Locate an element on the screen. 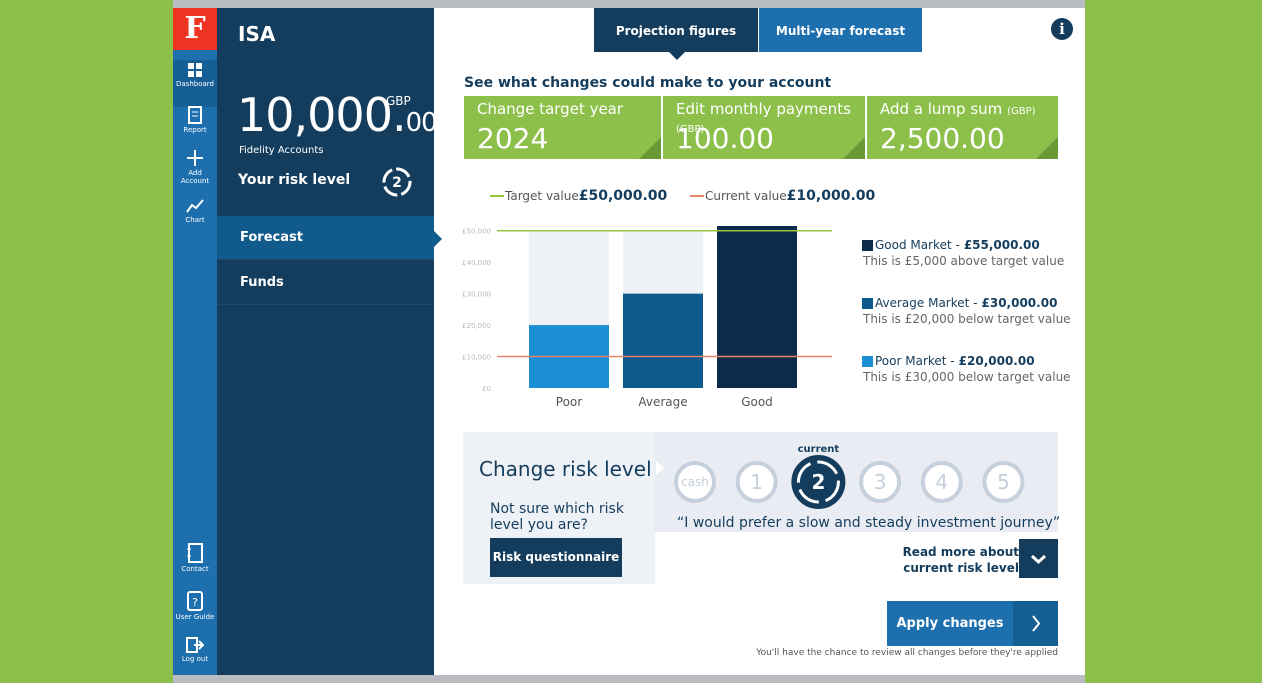 This screenshot has width=1262, height=683. reference-legend: Target value£50,000.00 is located at coordinates (586, 196).